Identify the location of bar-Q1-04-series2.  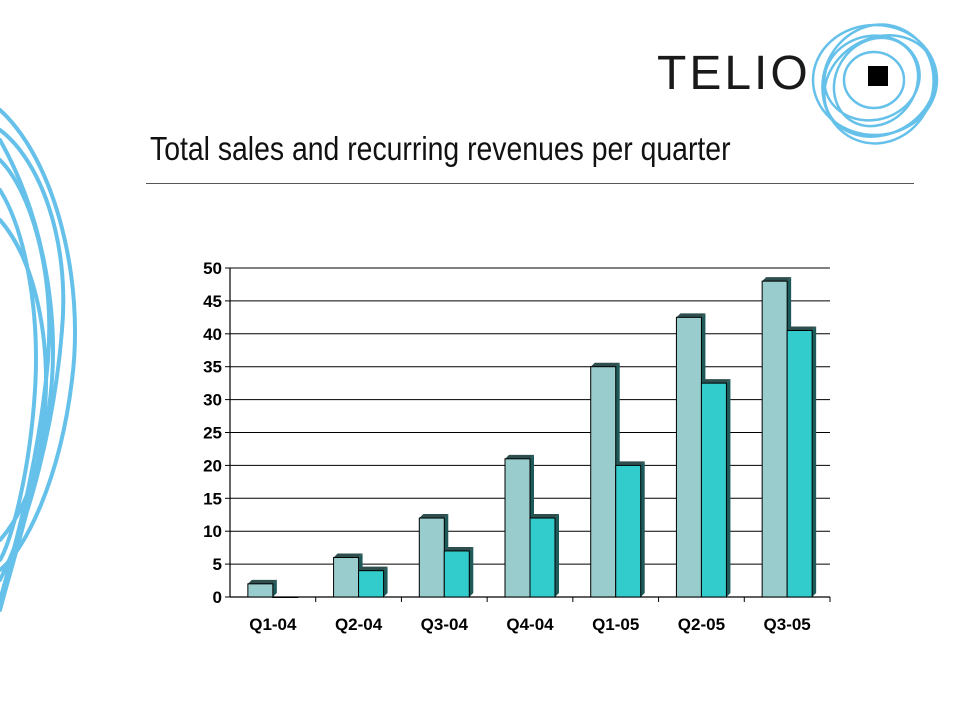
(285, 597).